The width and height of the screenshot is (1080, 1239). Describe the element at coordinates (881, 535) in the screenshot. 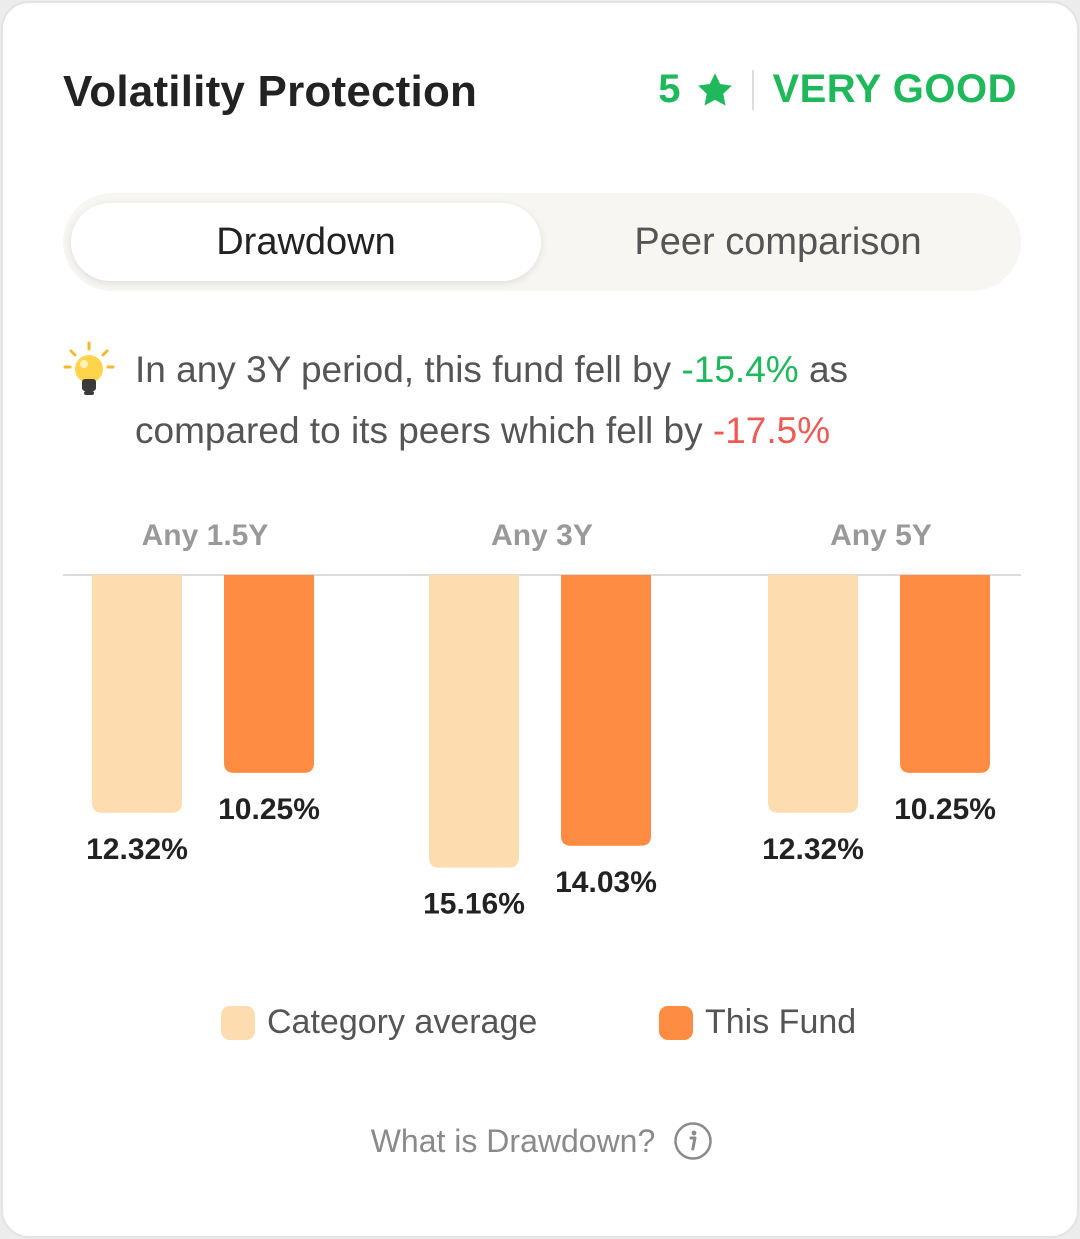

I see `category-label: Any 5Y` at that location.